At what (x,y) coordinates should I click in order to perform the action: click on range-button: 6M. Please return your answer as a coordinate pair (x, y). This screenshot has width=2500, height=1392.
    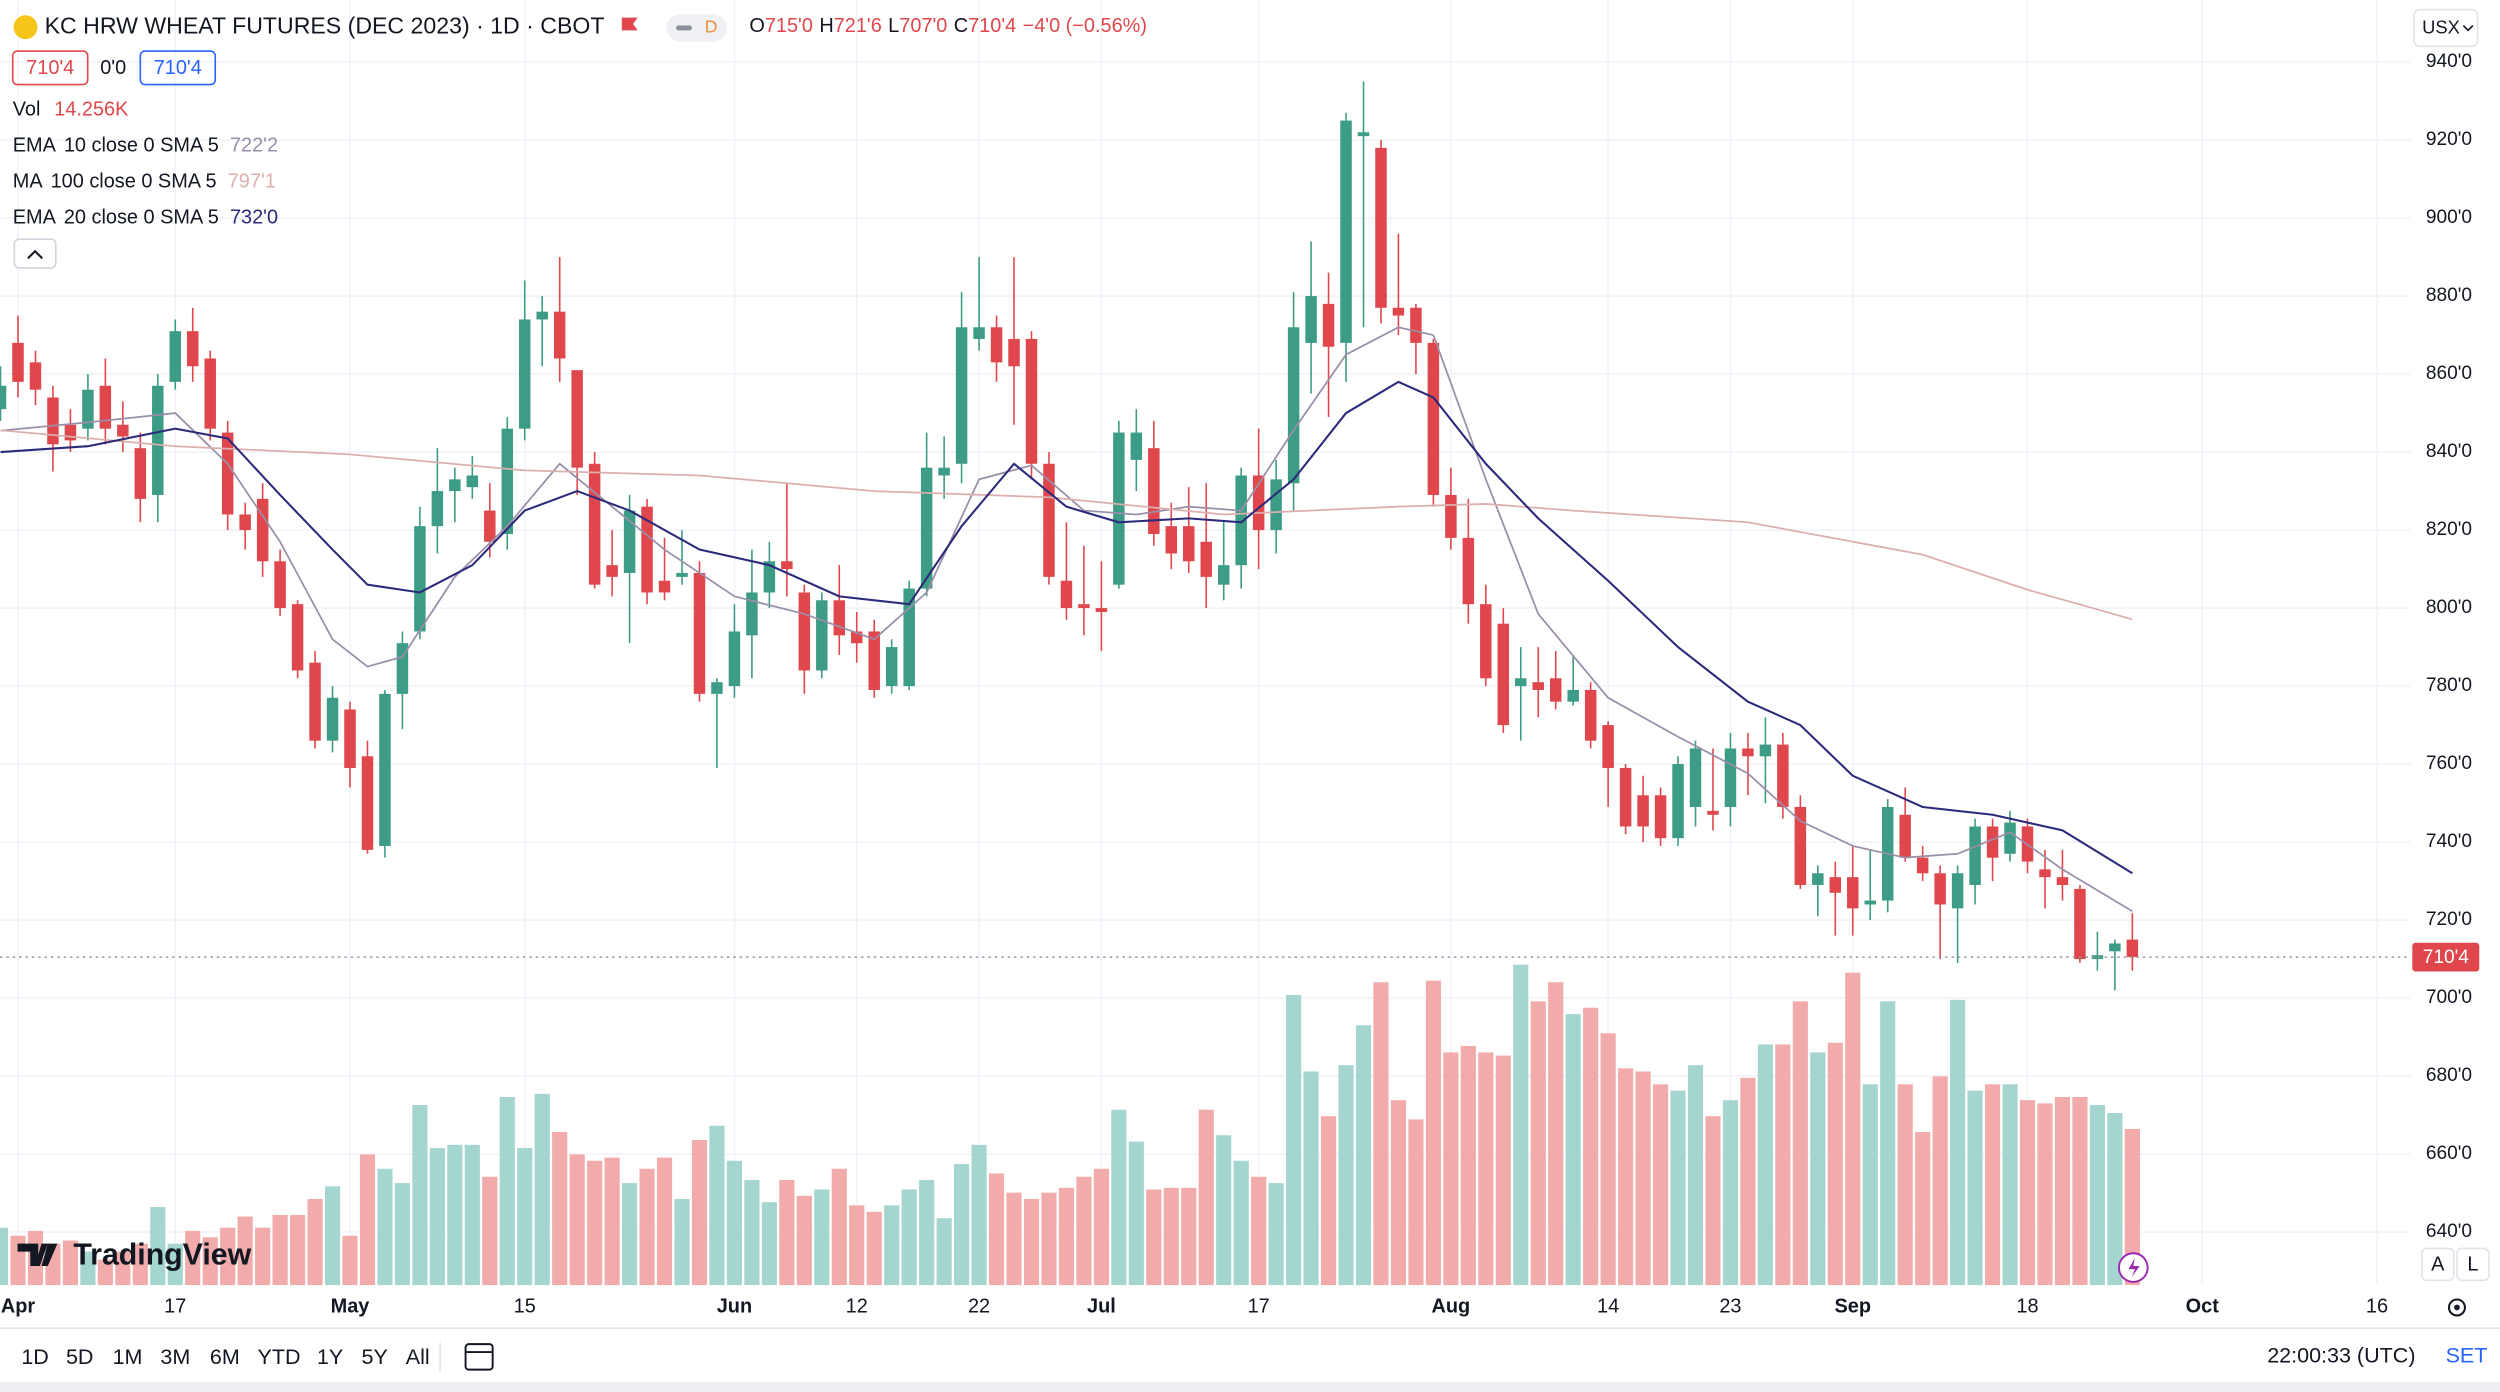
    Looking at the image, I should click on (225, 1357).